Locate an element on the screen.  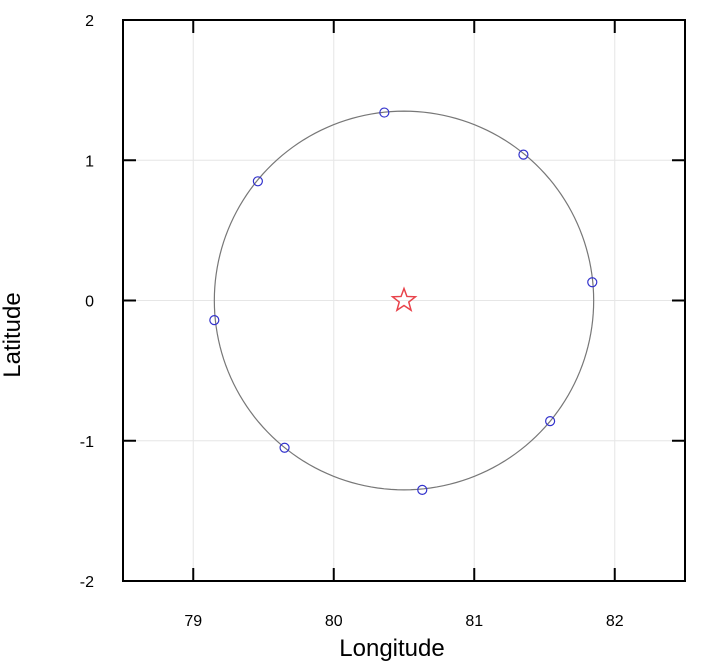
x-tick-label: 82 is located at coordinates (615, 621).